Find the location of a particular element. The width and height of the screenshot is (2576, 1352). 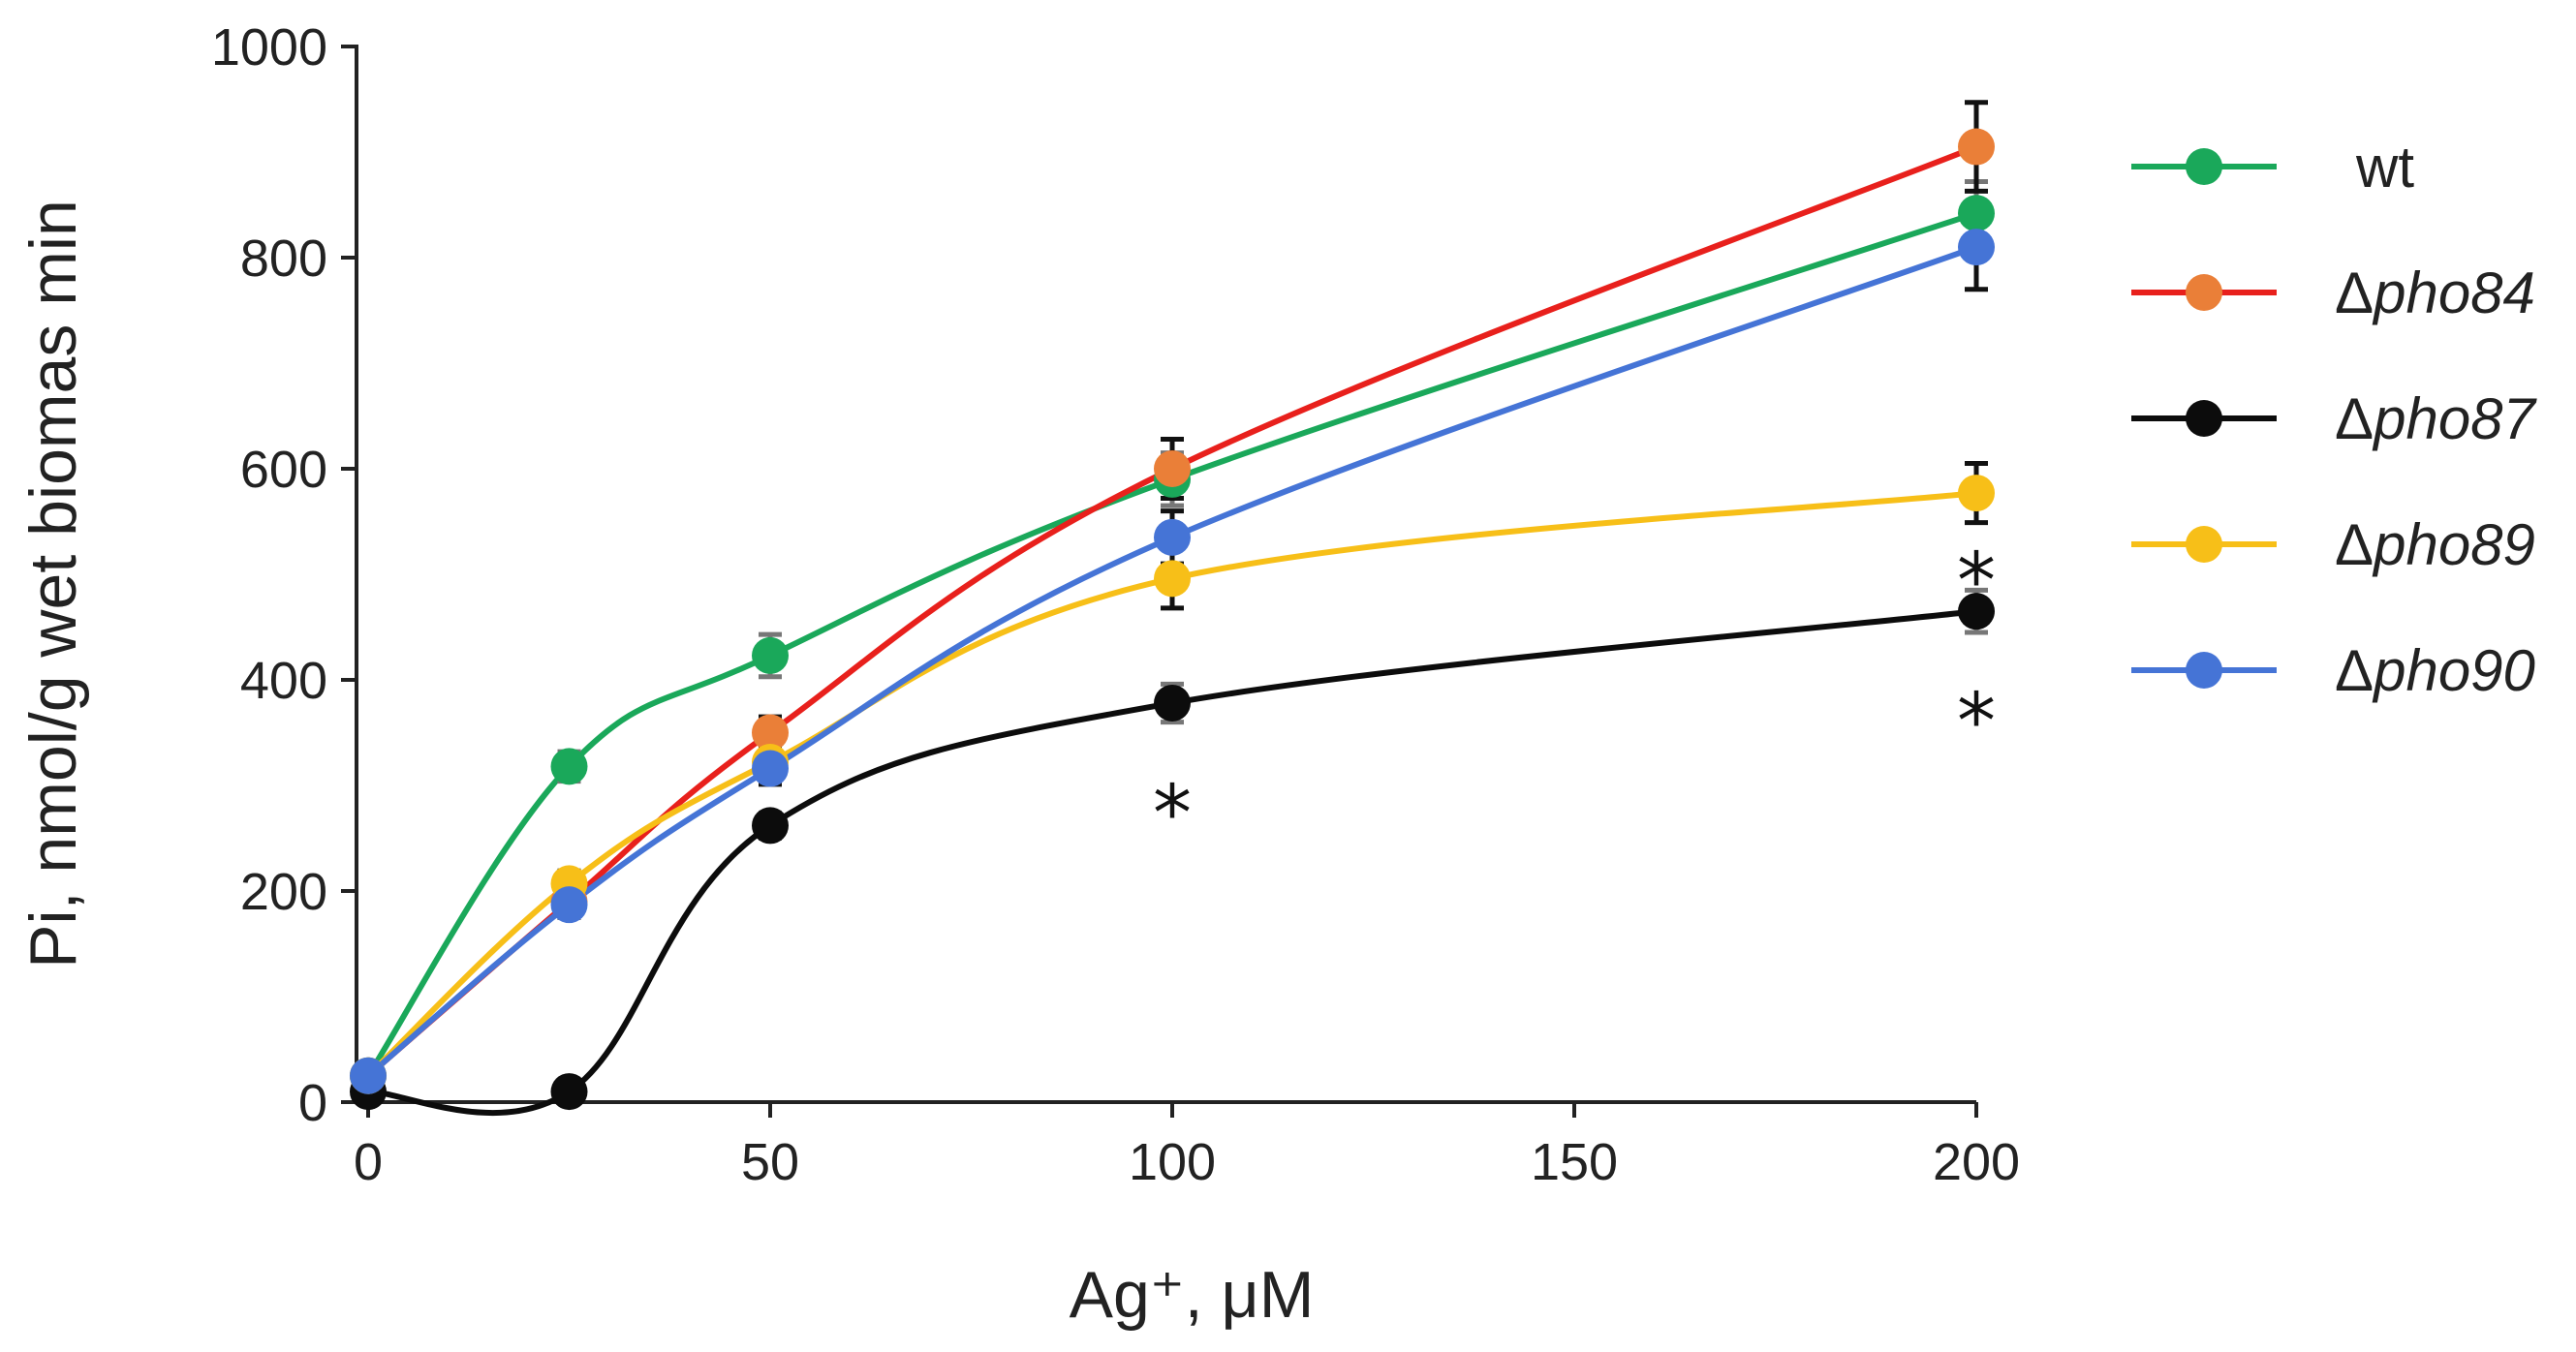

legend-label-text: pho89 is located at coordinates (2453, 544).